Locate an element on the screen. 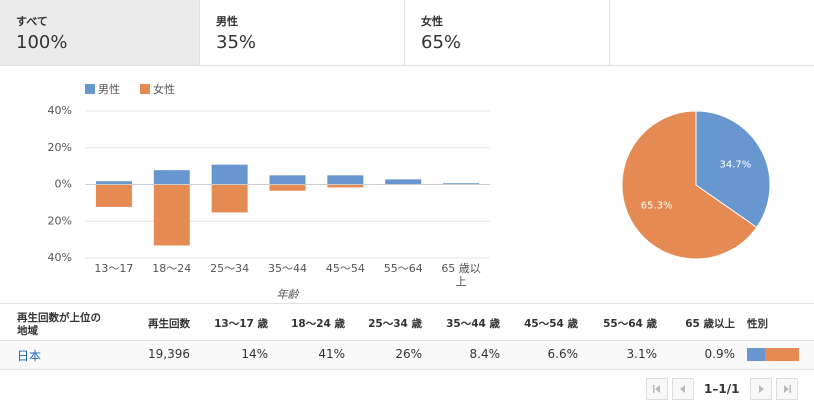  table-cell: 8.4% is located at coordinates (485, 354).